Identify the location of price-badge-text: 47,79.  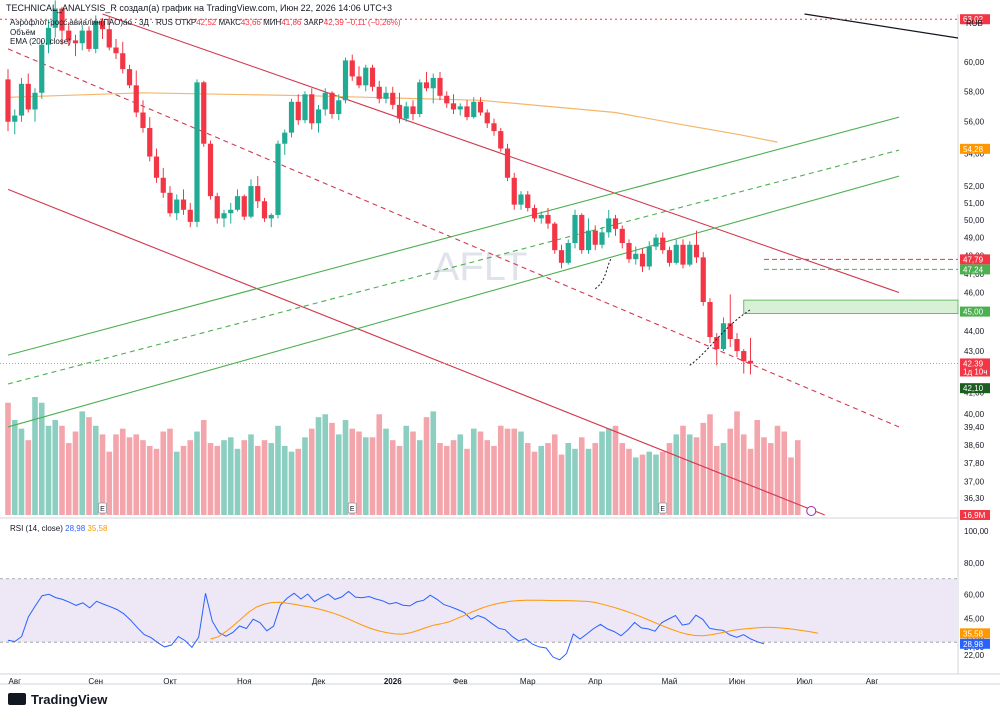
(973, 259).